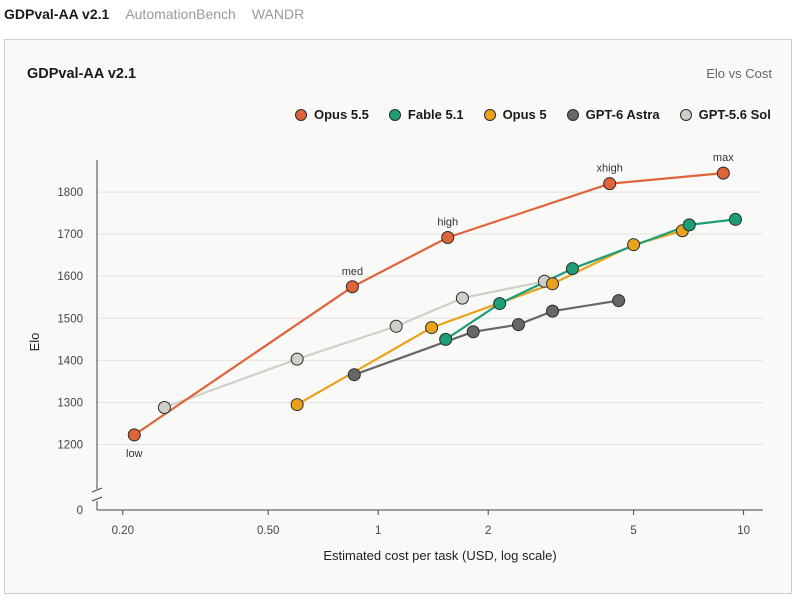 This screenshot has height=600, width=798. What do you see at coordinates (57, 14) in the screenshot?
I see `tab-gdpval: GDPval-AA v2.1` at bounding box center [57, 14].